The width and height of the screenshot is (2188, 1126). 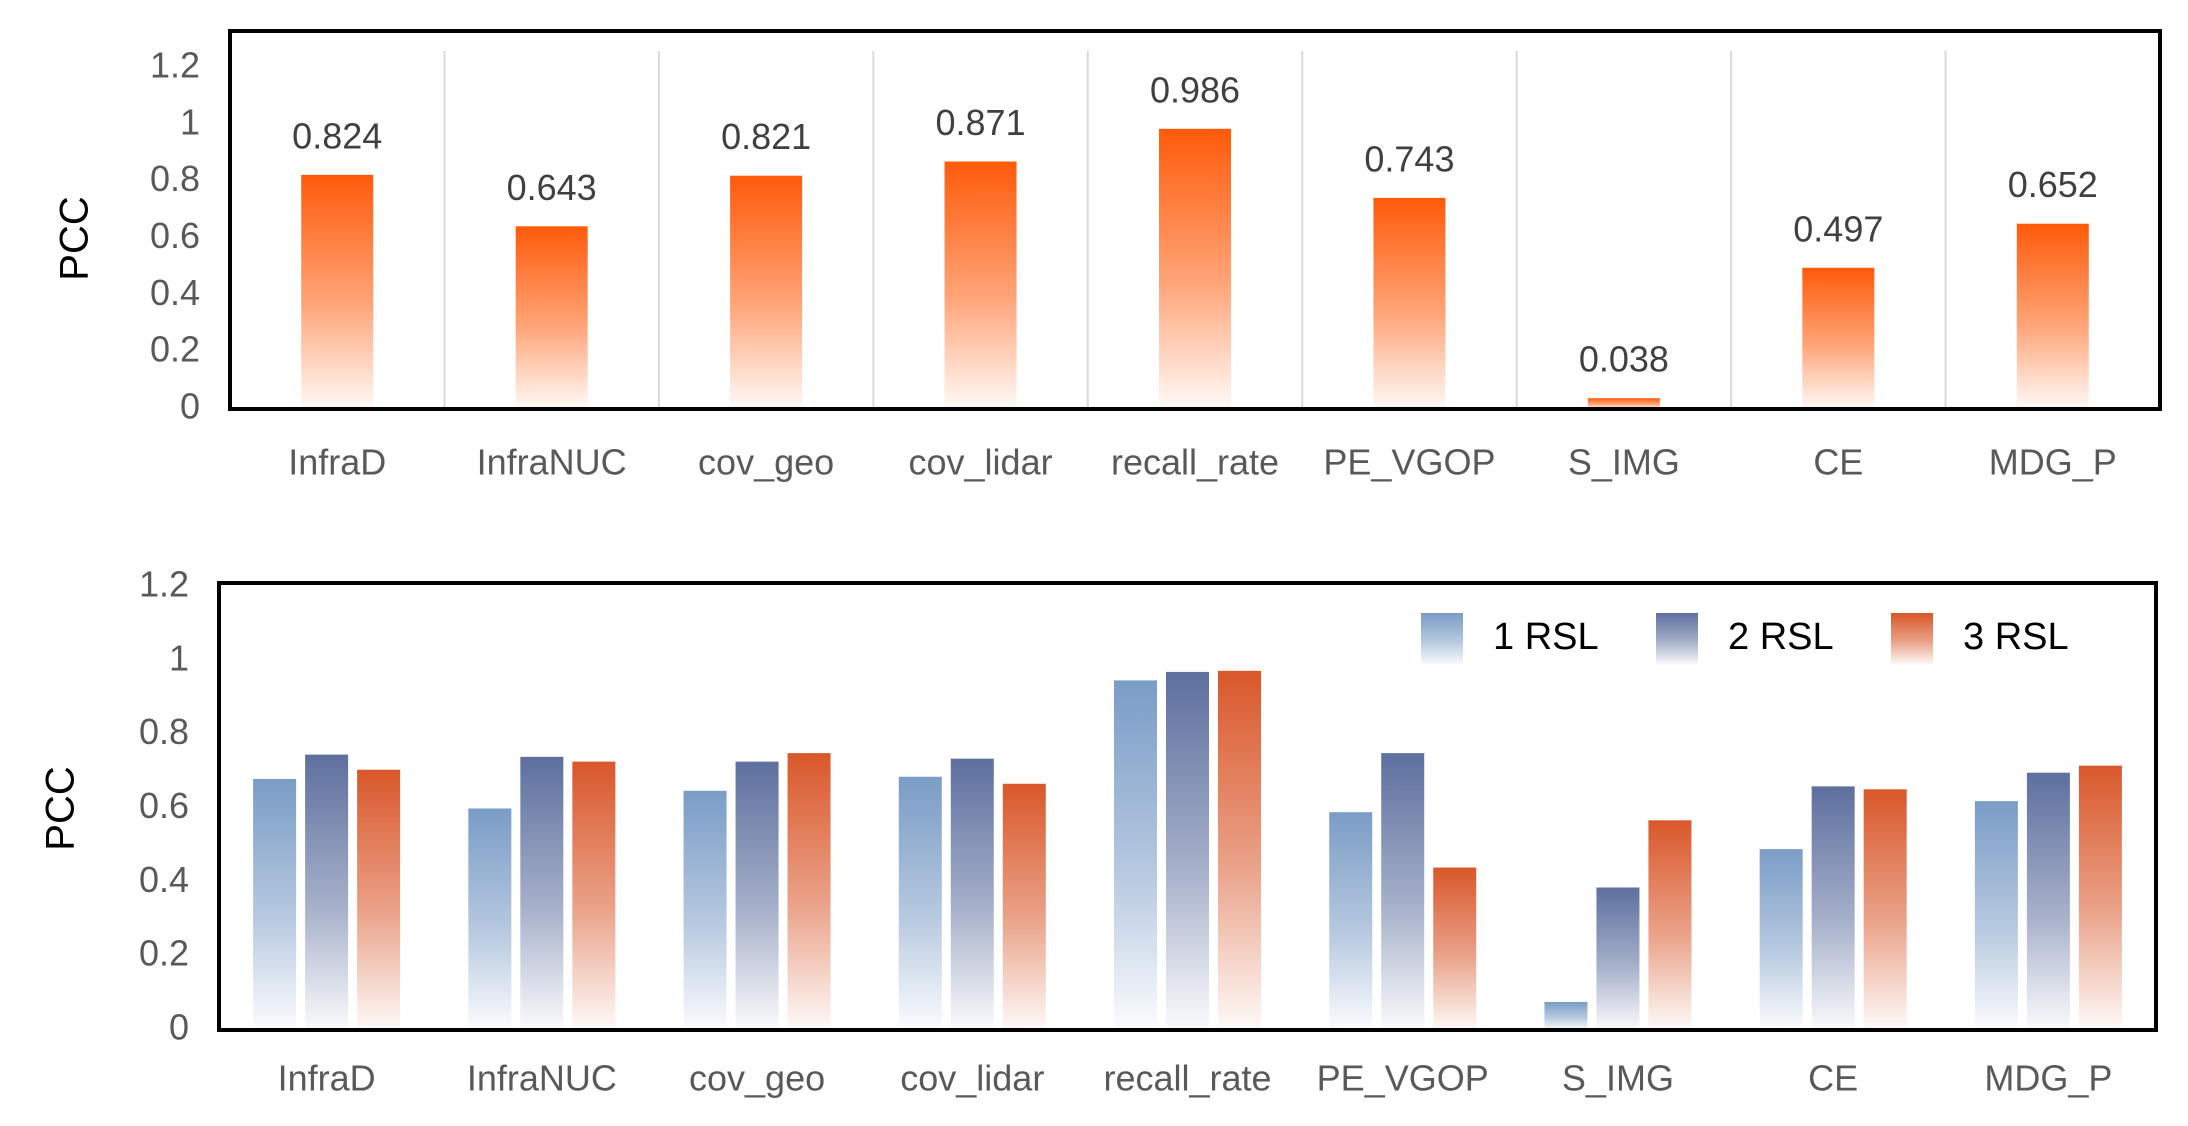 I want to click on legend-label: 3 RSL, so click(x=2016, y=637).